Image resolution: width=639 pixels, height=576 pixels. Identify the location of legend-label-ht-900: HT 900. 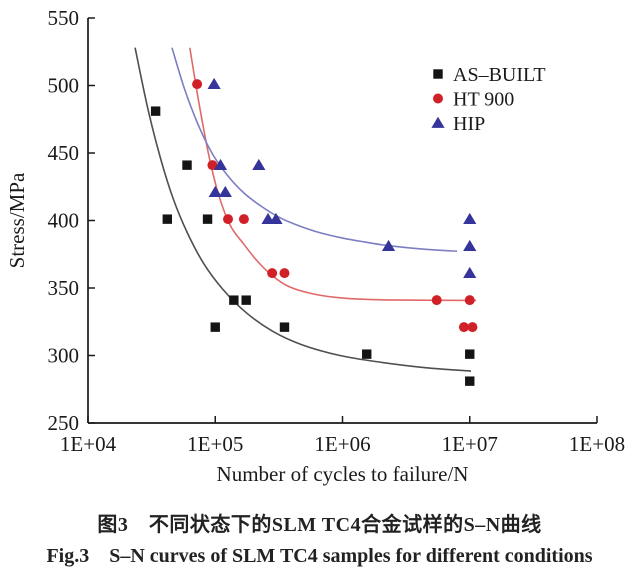
(483, 100).